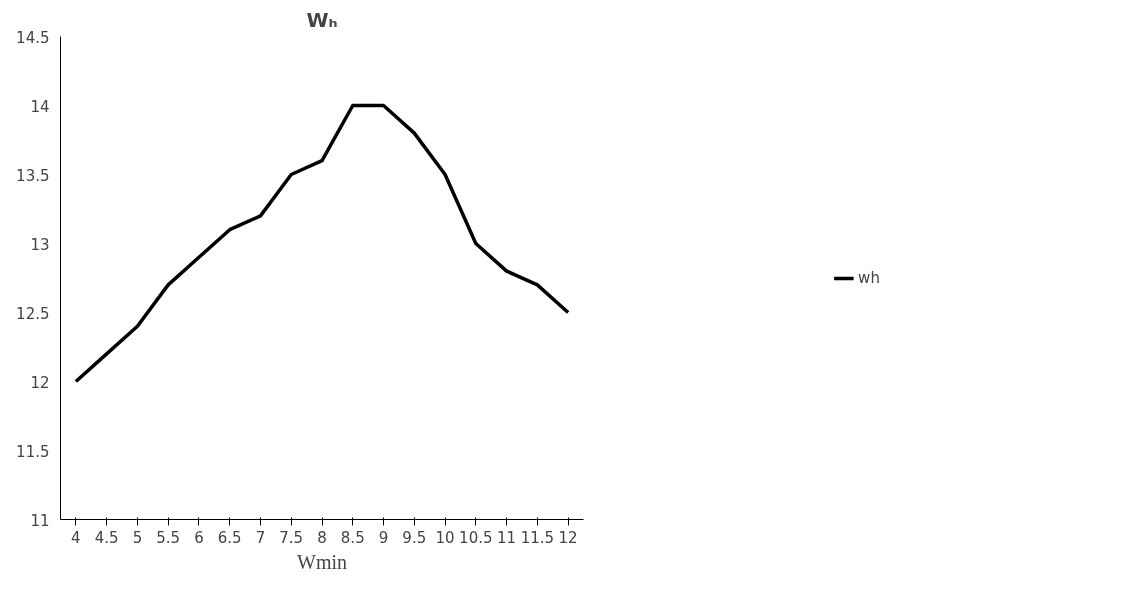 The width and height of the screenshot is (1146, 590). What do you see at coordinates (322, 561) in the screenshot?
I see `x-axis-title: Wmin` at bounding box center [322, 561].